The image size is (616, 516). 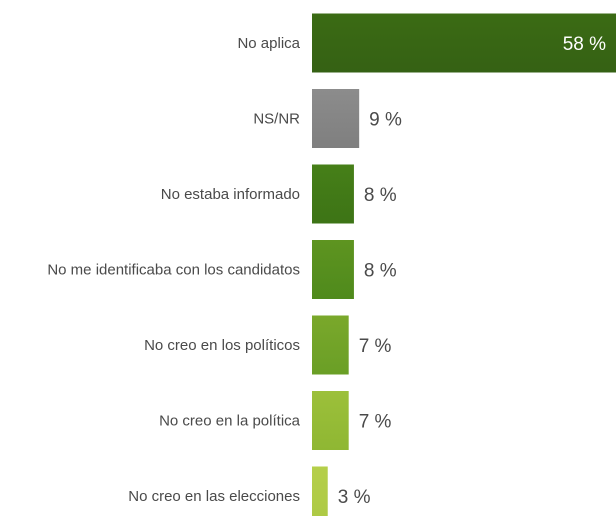 What do you see at coordinates (354, 497) in the screenshot?
I see `value-label-no-creo-en-las-elecciones: 3 %` at bounding box center [354, 497].